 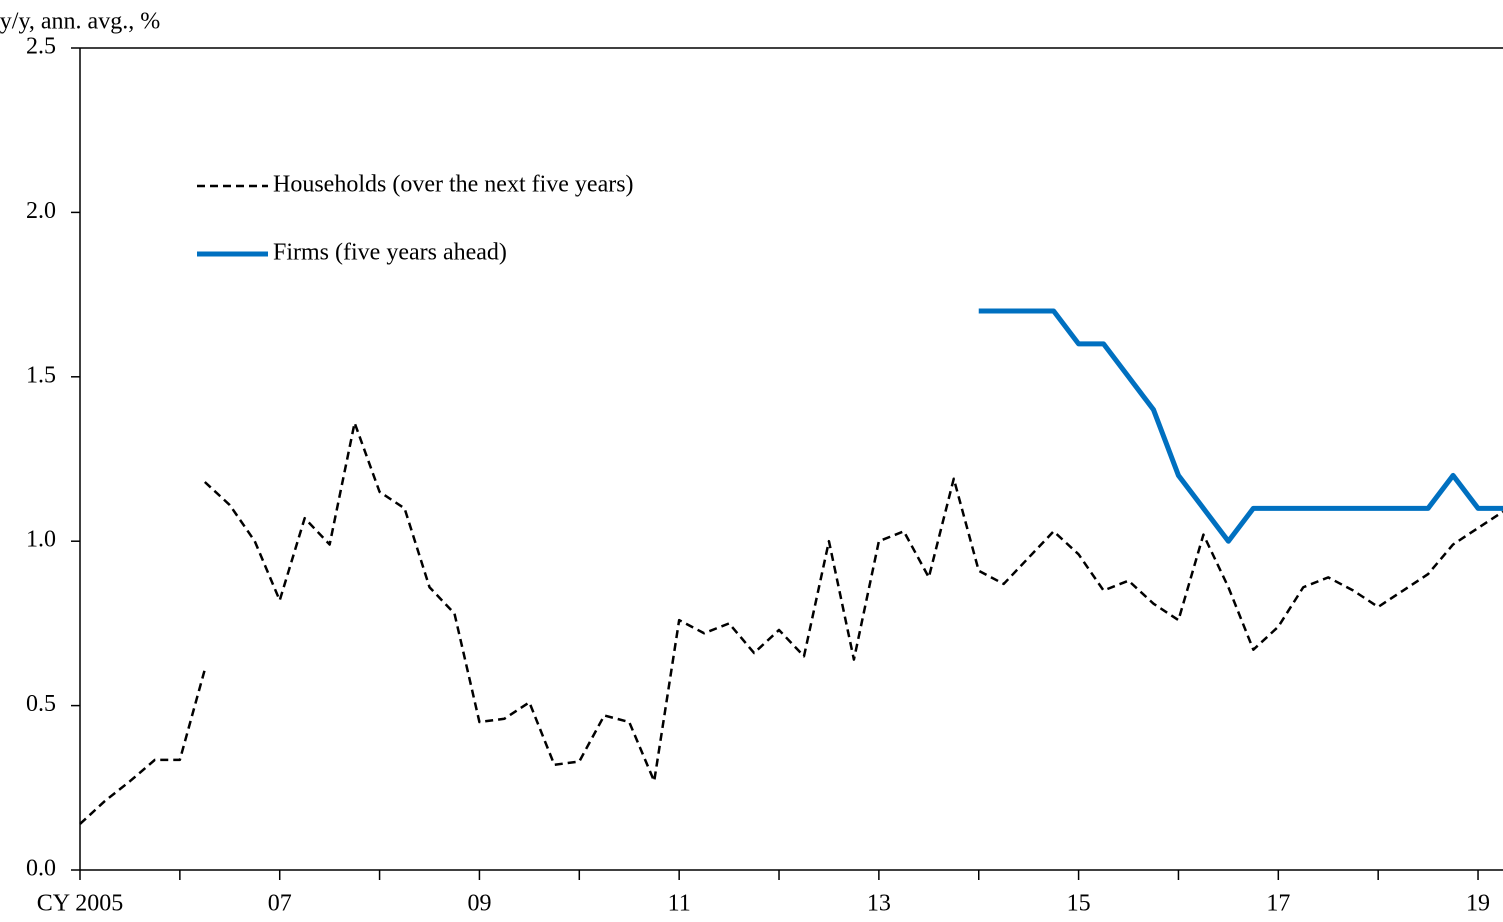 What do you see at coordinates (1079, 904) in the screenshot?
I see `x-tick-label: 15` at bounding box center [1079, 904].